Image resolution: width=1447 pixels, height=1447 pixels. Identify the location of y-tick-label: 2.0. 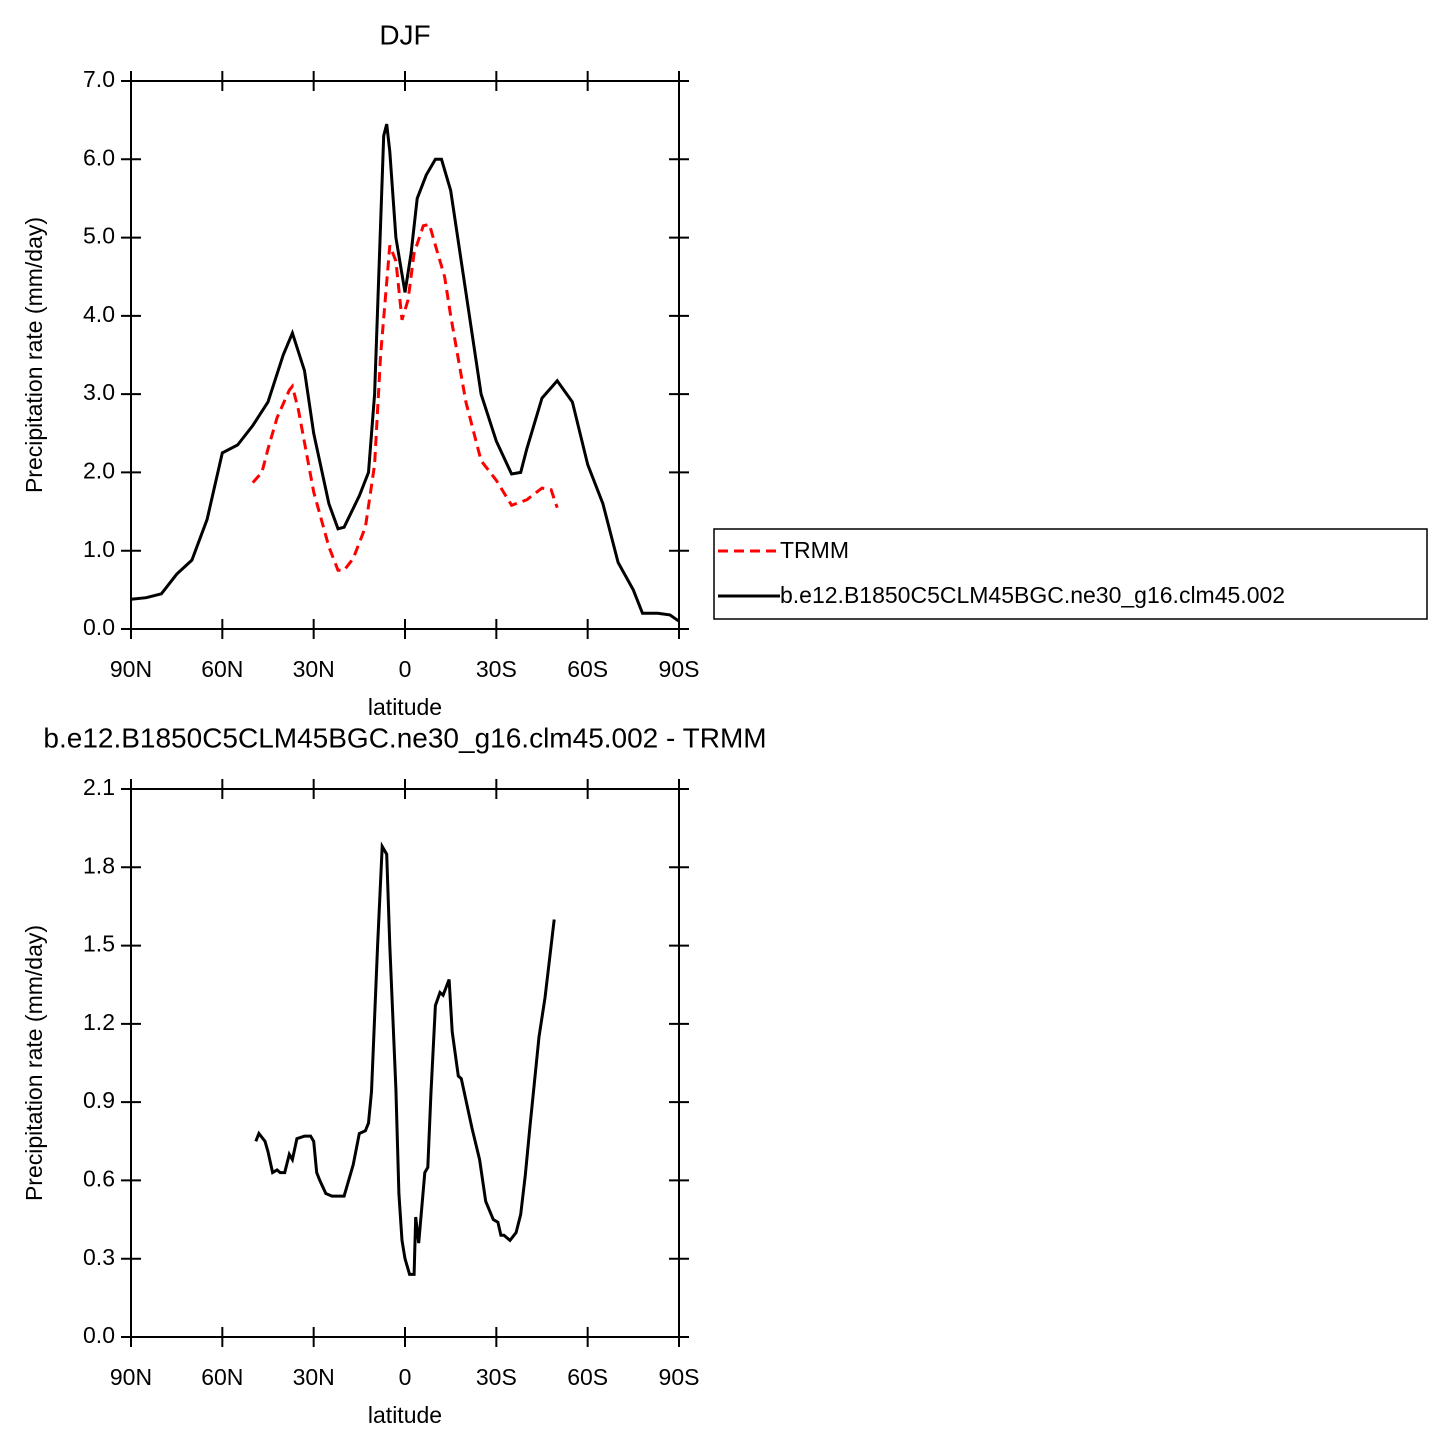
(99, 471).